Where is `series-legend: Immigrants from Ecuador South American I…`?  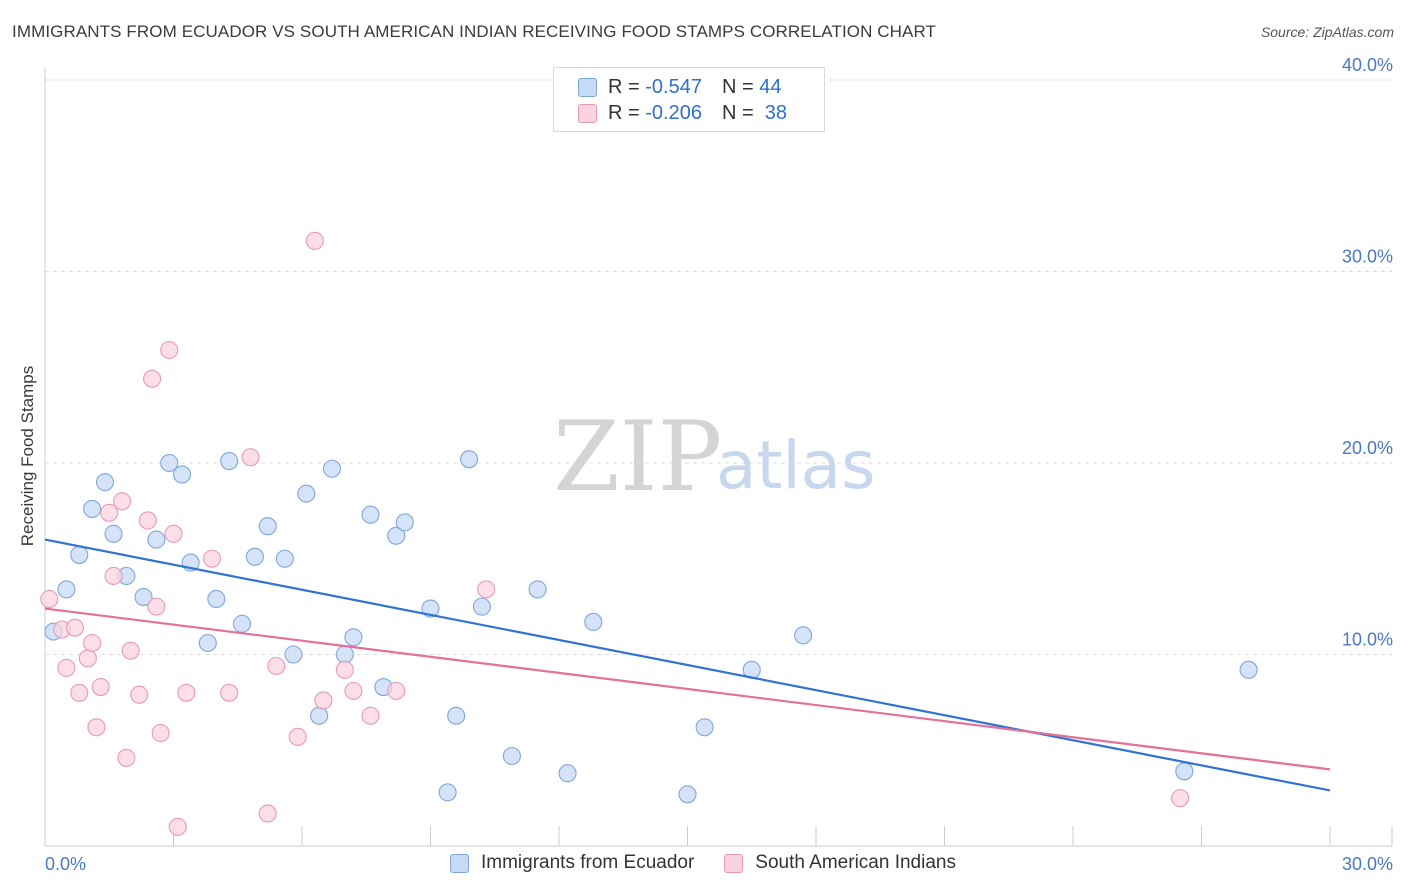
series-legend: Immigrants from Ecuador South American I… is located at coordinates (703, 863).